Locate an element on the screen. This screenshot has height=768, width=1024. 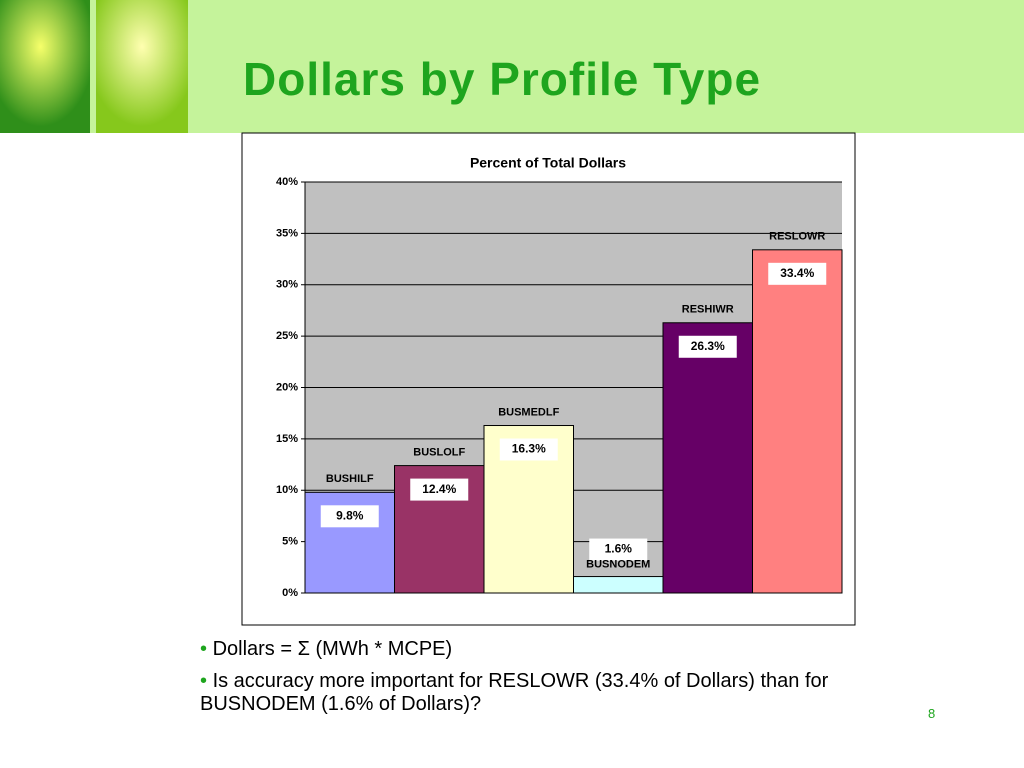
y-tick-label: 10% is located at coordinates (287, 490).